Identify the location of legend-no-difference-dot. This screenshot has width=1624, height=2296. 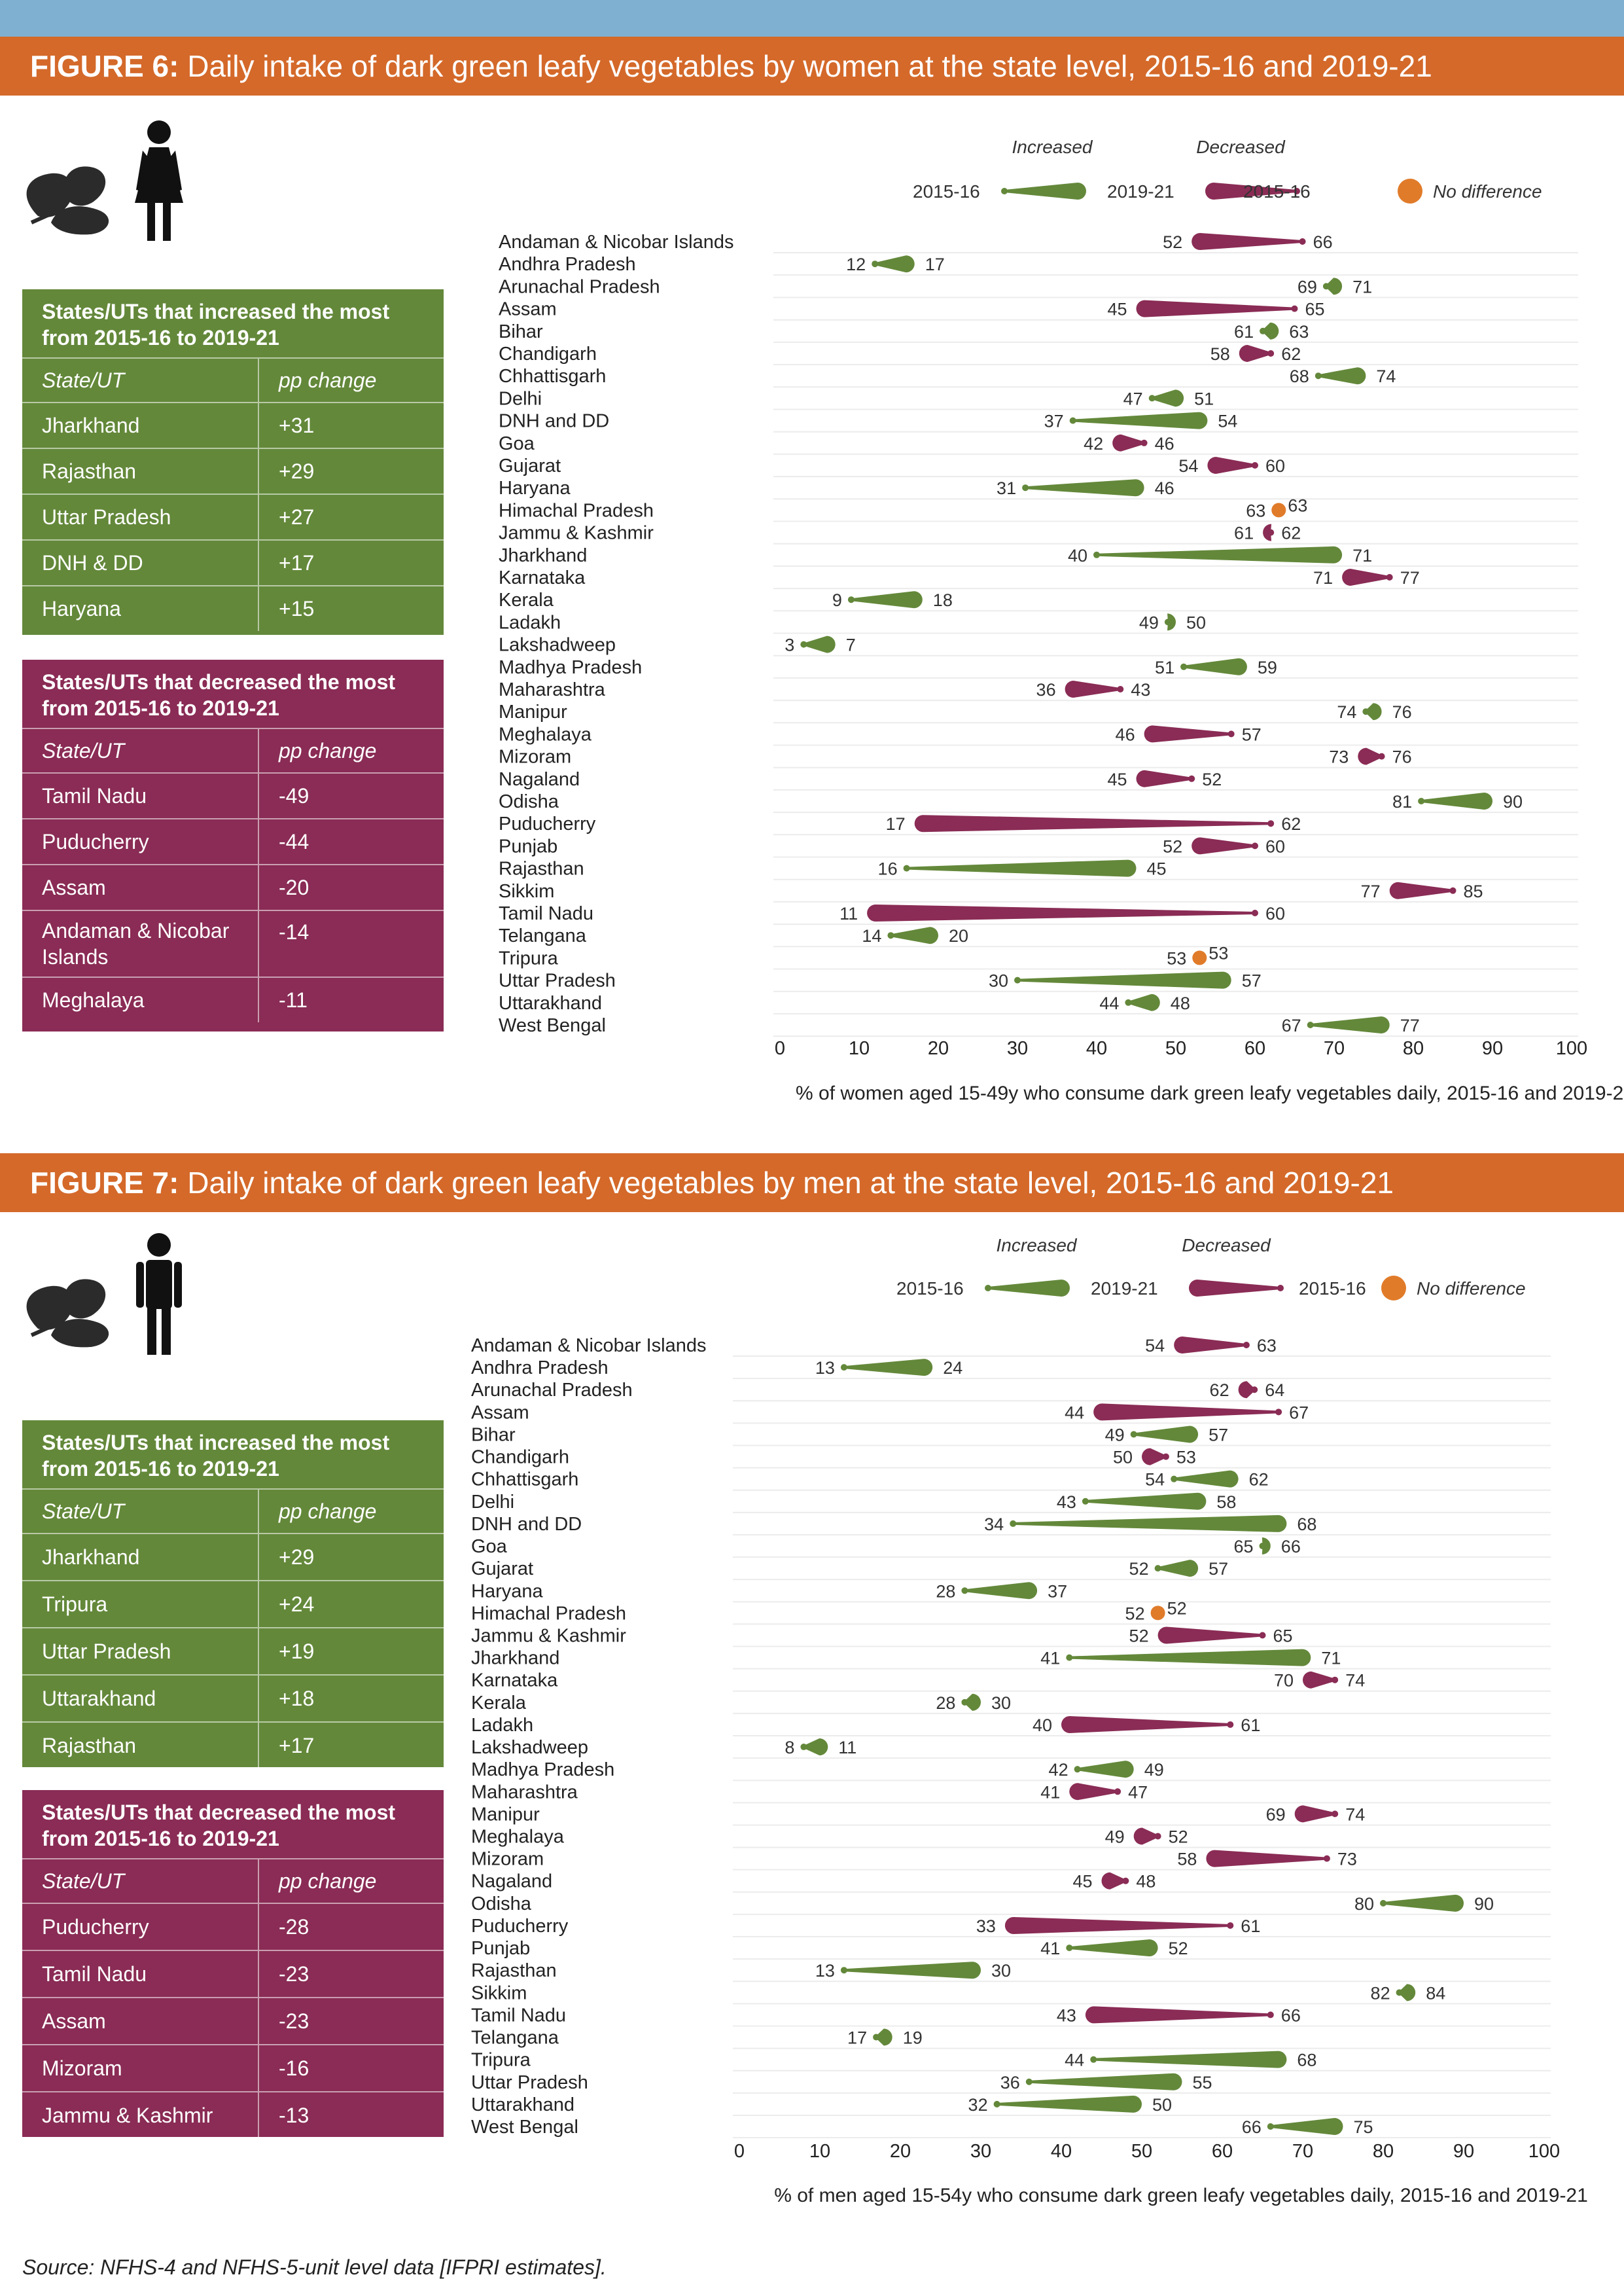
(1410, 191).